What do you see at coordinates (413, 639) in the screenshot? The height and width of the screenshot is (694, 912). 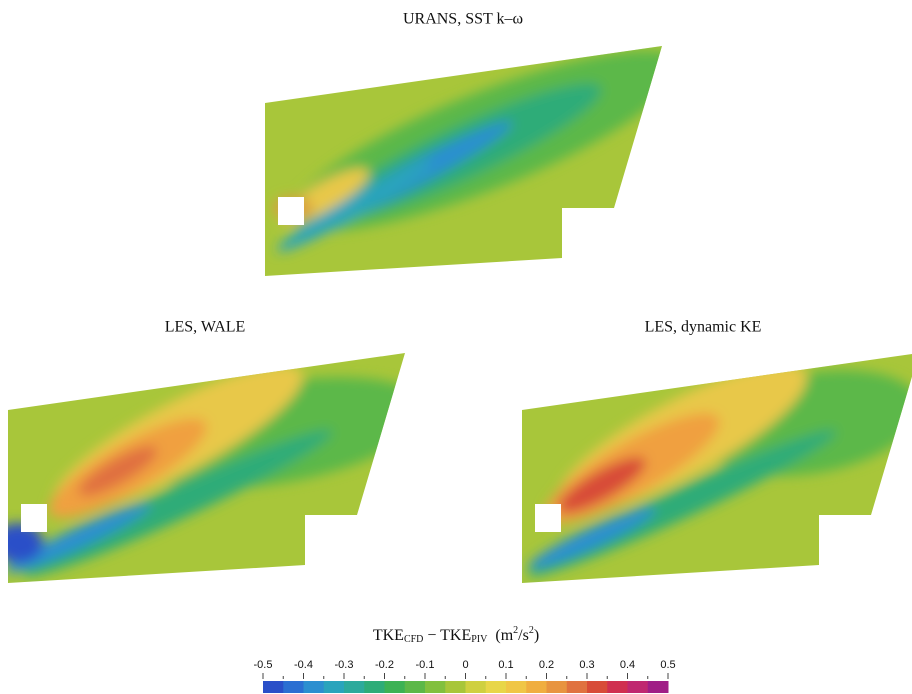 I see `label-part: CFD` at bounding box center [413, 639].